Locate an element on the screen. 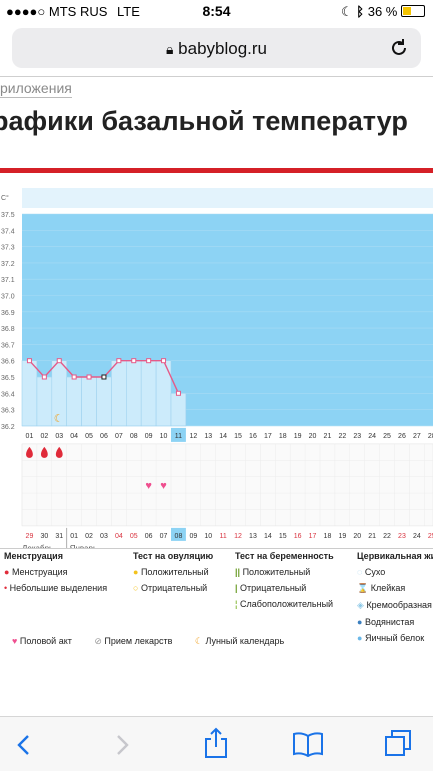 This screenshot has width=433, height=771. day-label: 06 is located at coordinates (104, 436).